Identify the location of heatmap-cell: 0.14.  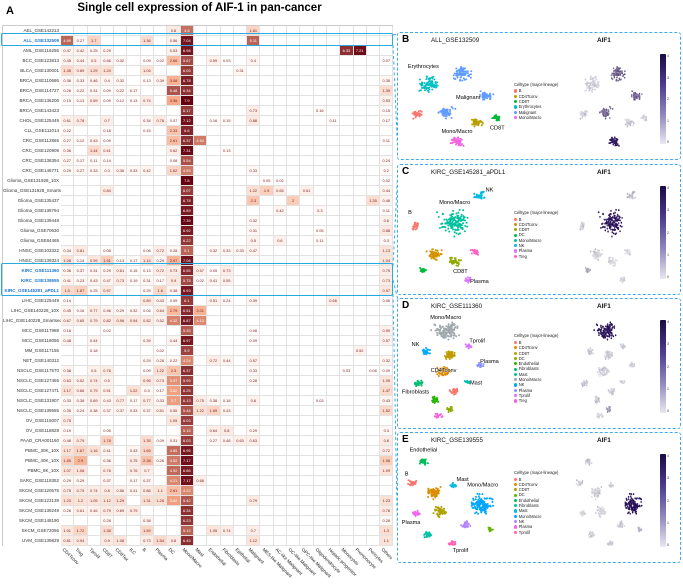
(68, 301).